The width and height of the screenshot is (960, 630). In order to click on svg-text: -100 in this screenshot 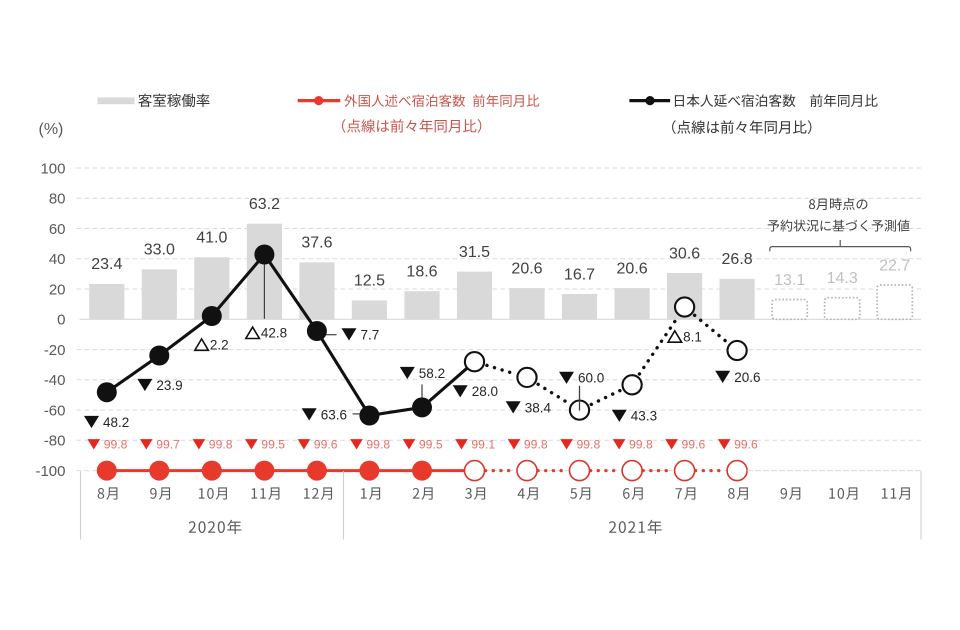, I will do `click(50, 471)`.